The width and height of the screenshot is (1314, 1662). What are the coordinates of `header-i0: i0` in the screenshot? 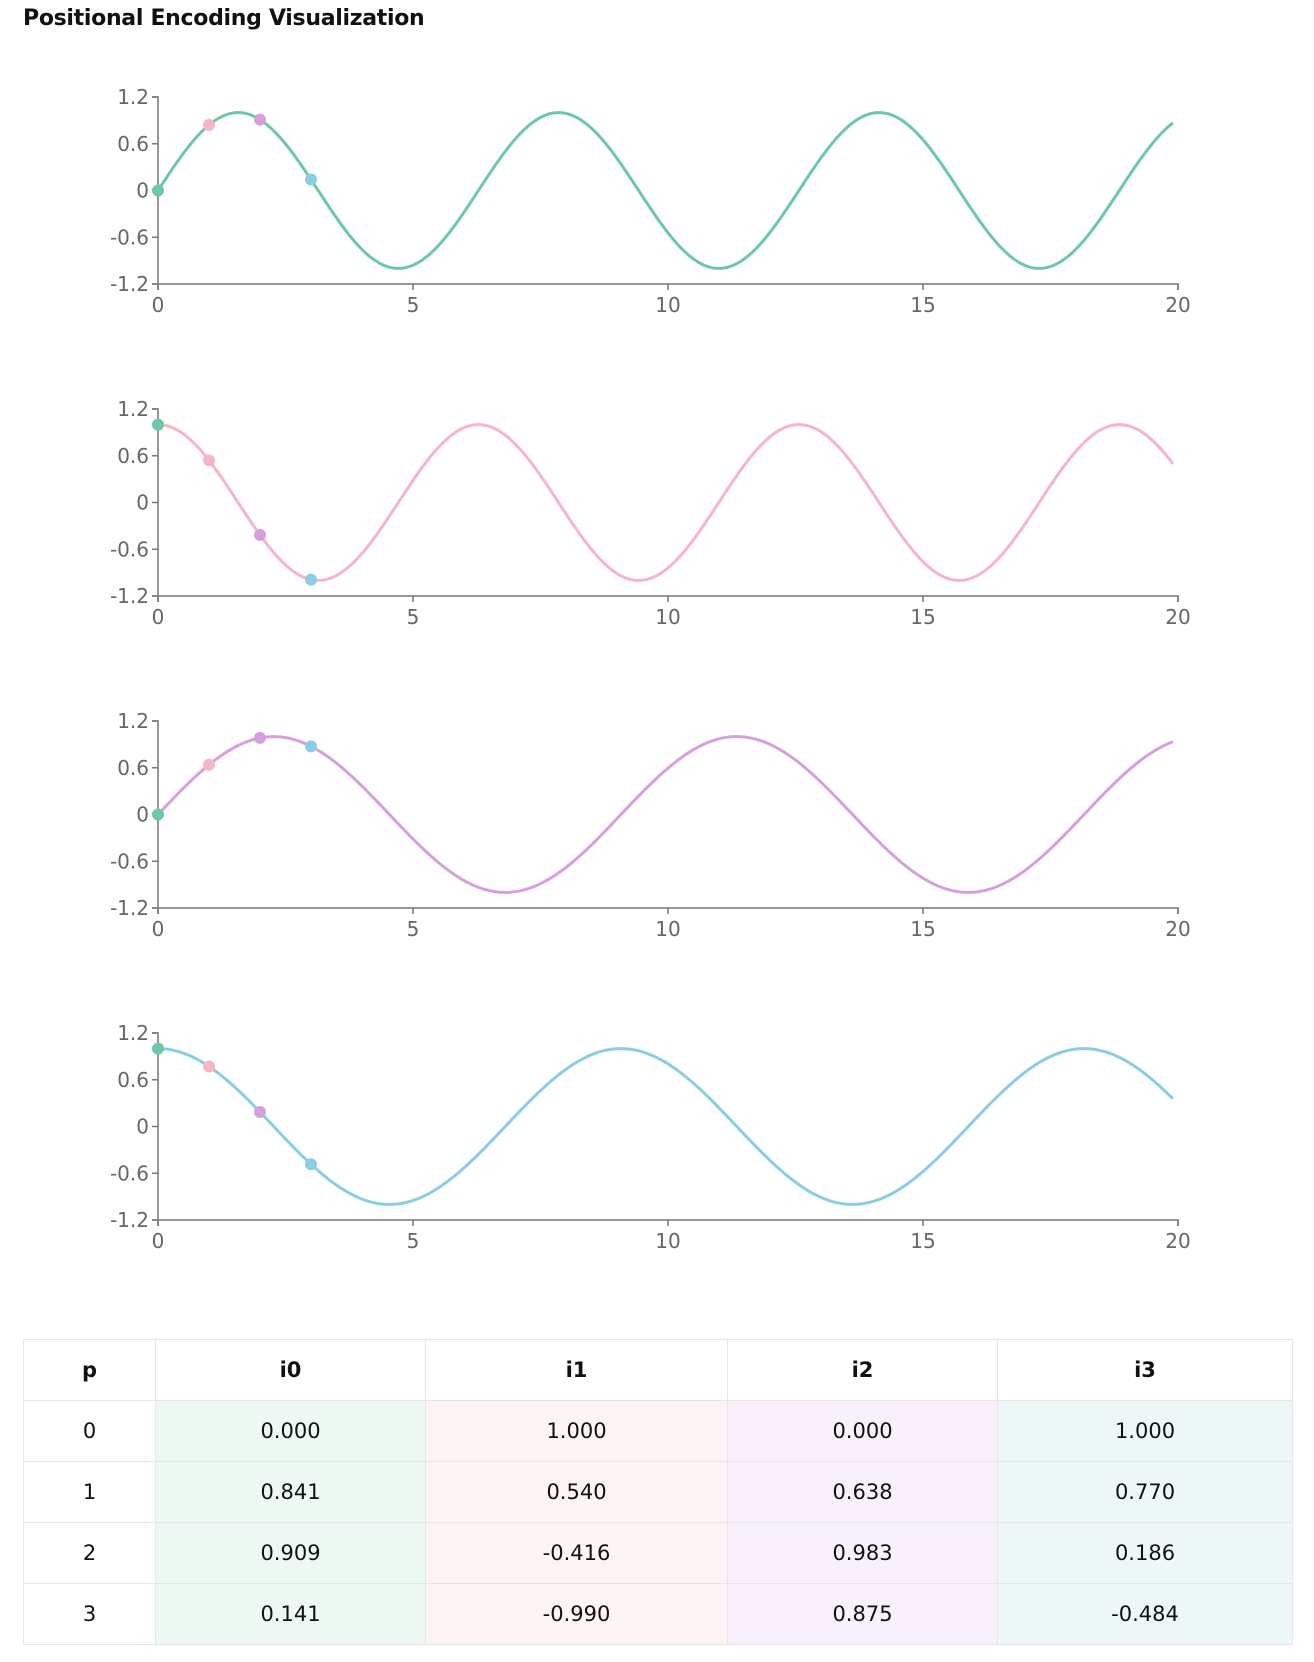 It's located at (290, 1370).